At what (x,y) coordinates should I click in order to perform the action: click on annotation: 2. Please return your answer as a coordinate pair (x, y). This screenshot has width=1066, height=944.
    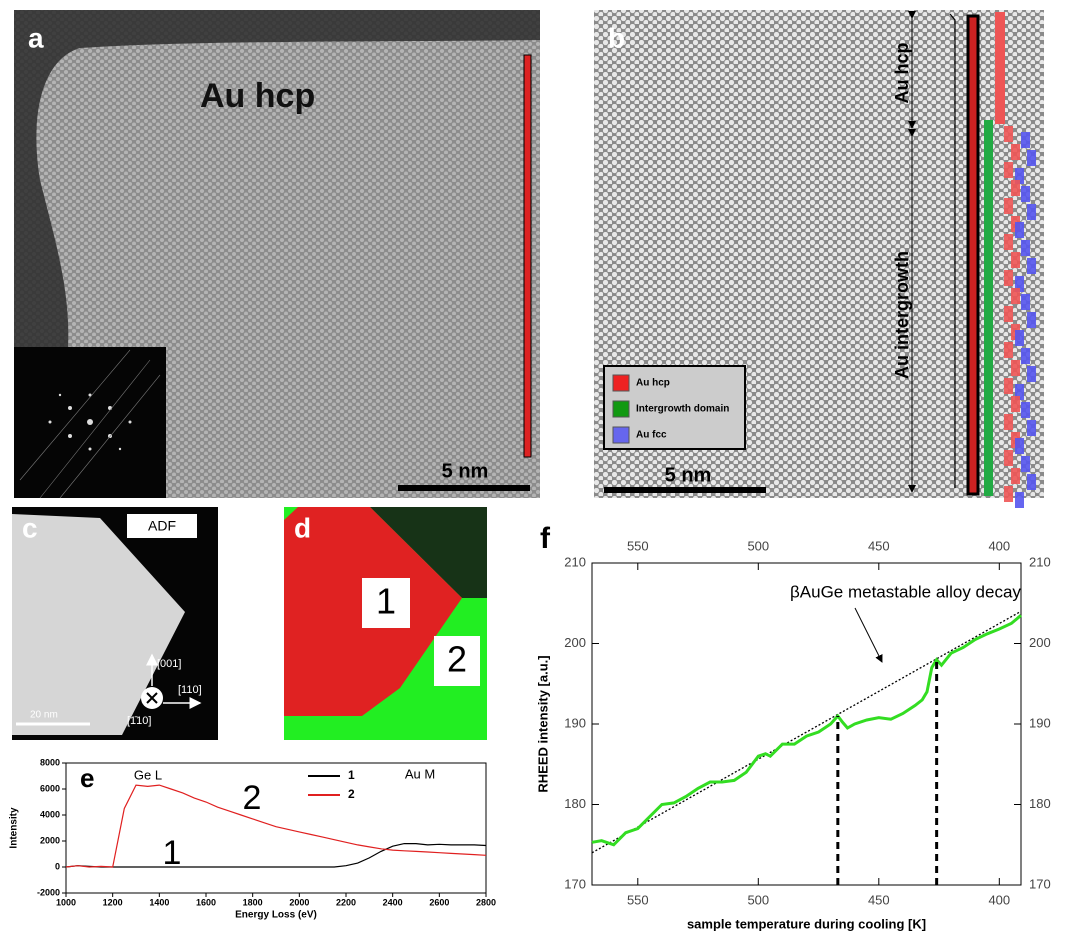
    Looking at the image, I should click on (252, 798).